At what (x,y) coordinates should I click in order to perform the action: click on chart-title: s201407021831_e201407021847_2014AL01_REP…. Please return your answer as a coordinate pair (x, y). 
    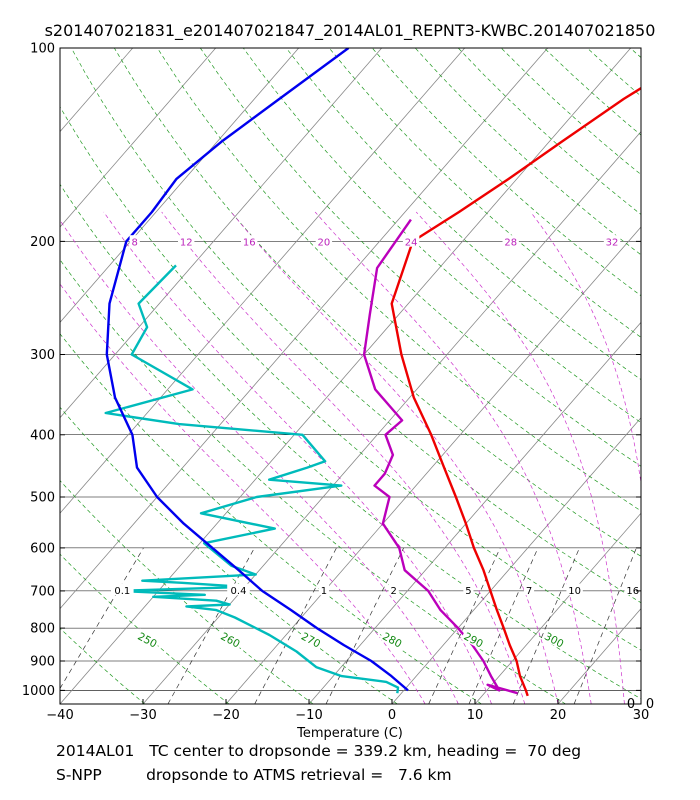
    Looking at the image, I should click on (350, 30).